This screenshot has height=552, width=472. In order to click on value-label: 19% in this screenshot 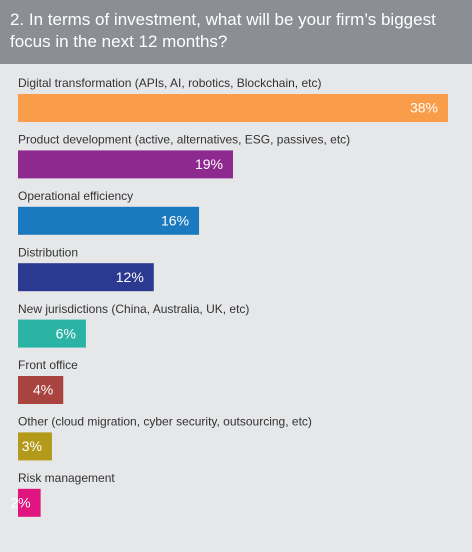, I will do `click(209, 164)`.